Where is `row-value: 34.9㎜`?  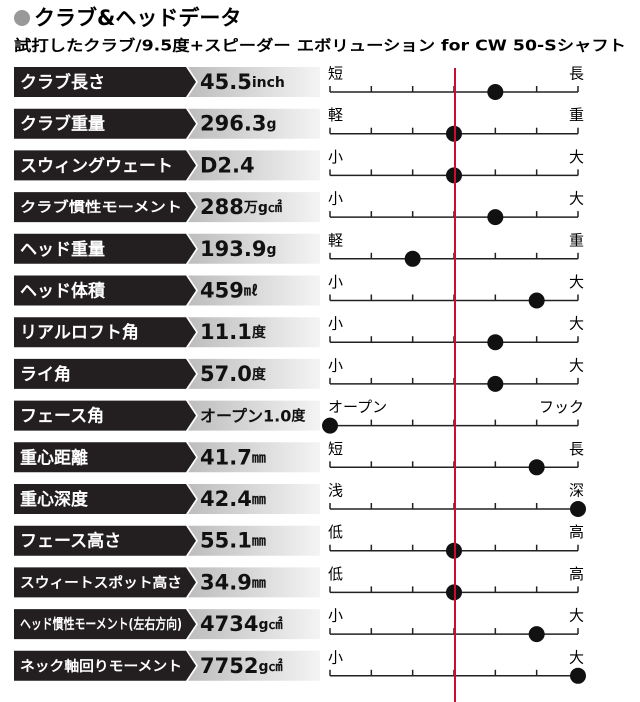 row-value: 34.9㎜ is located at coordinates (233, 582).